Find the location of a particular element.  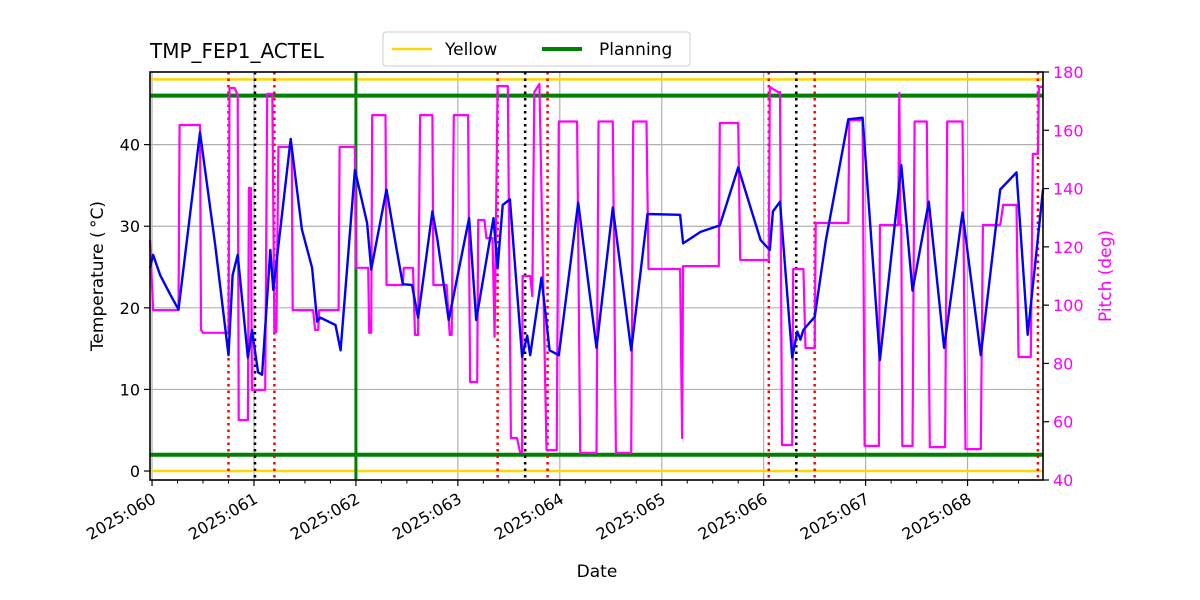

y-tick-label: 0 is located at coordinates (135, 471).